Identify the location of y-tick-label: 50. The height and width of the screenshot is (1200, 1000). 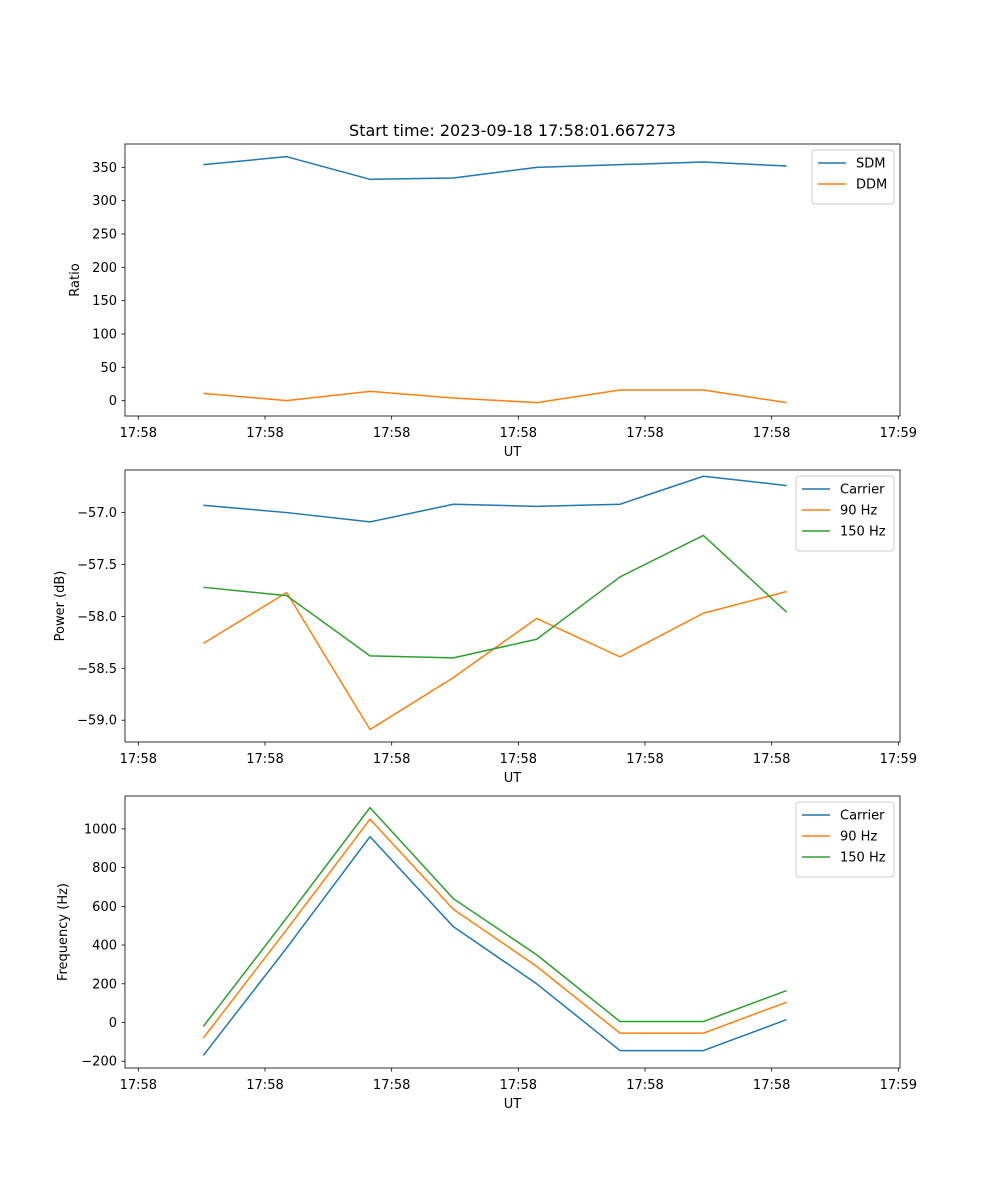
(108, 368).